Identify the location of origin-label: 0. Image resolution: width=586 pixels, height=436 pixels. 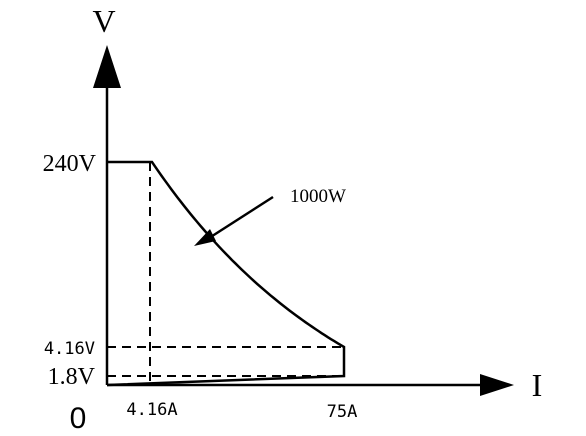
(78, 418).